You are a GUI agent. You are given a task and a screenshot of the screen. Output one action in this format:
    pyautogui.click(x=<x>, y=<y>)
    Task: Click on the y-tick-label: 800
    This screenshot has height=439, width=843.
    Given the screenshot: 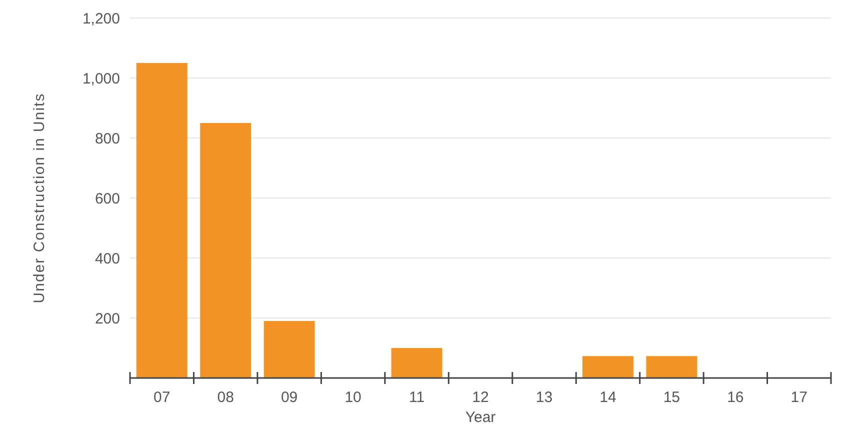 What is the action you would take?
    pyautogui.click(x=107, y=139)
    